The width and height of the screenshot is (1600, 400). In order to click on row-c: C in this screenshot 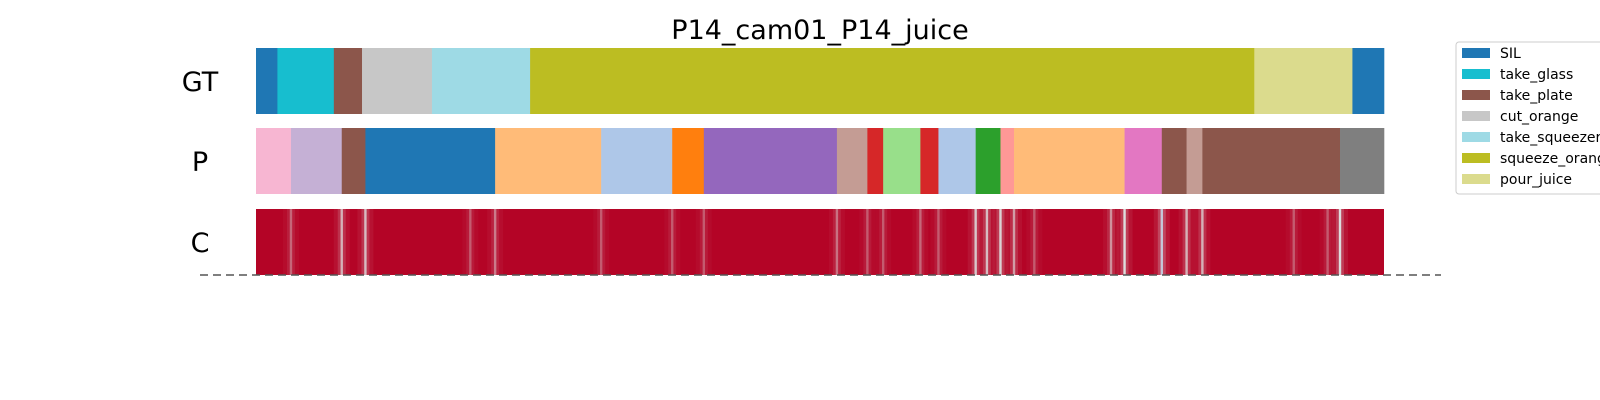, I will do `click(787, 242)`.